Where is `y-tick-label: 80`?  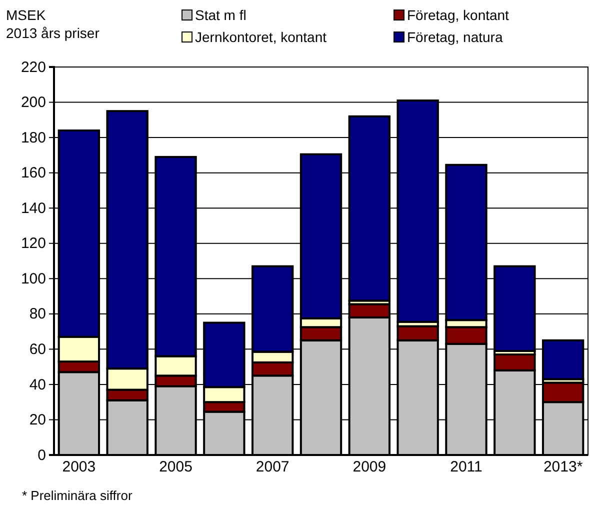
y-tick-label: 80 is located at coordinates (37, 314).